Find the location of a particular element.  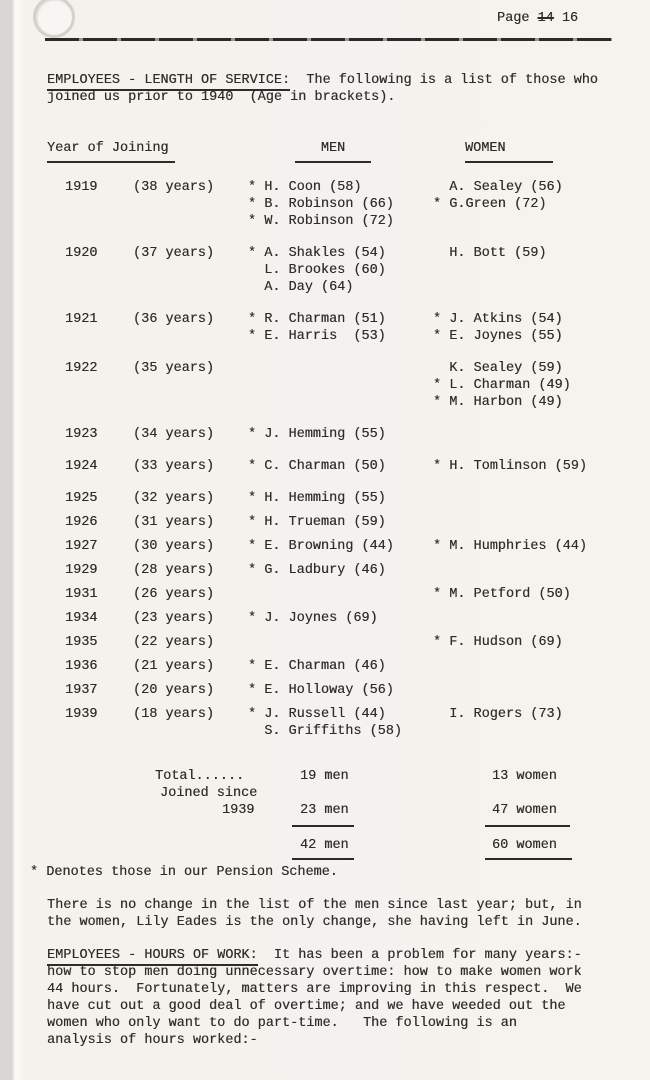

service-row: 1929 (28 years) * G. Ladbury (46) is located at coordinates (350, 570).